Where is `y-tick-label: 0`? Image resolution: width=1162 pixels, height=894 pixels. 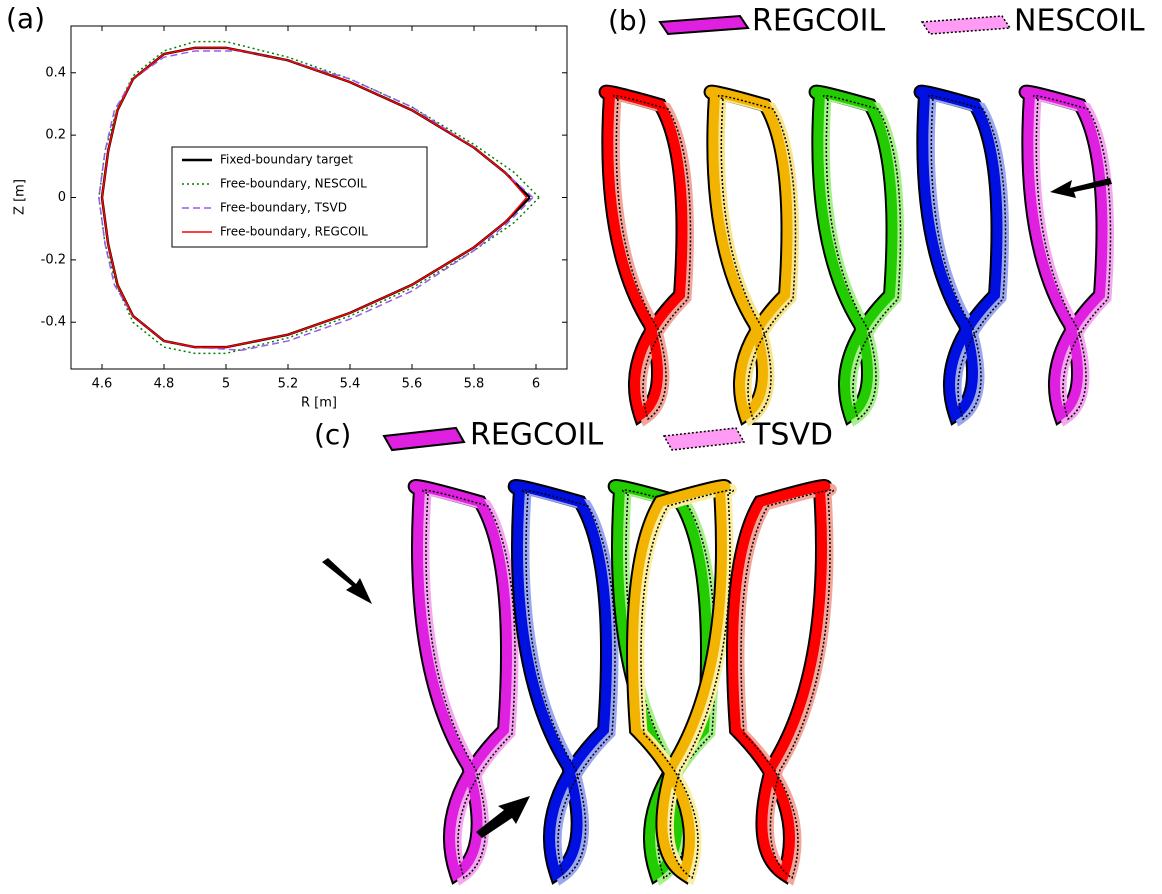
y-tick-label: 0 is located at coordinates (62, 197).